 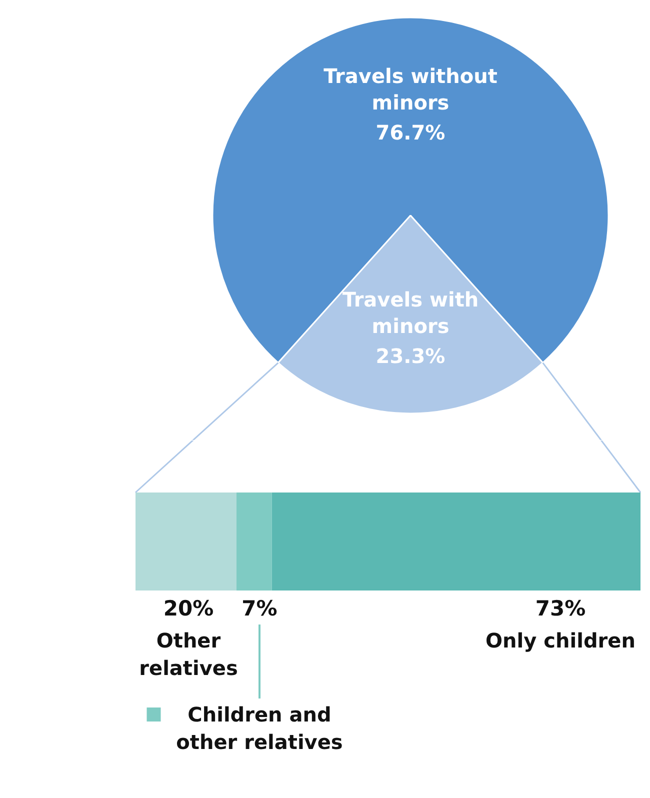 What do you see at coordinates (188, 654) in the screenshot?
I see `series-label: Other relatives` at bounding box center [188, 654].